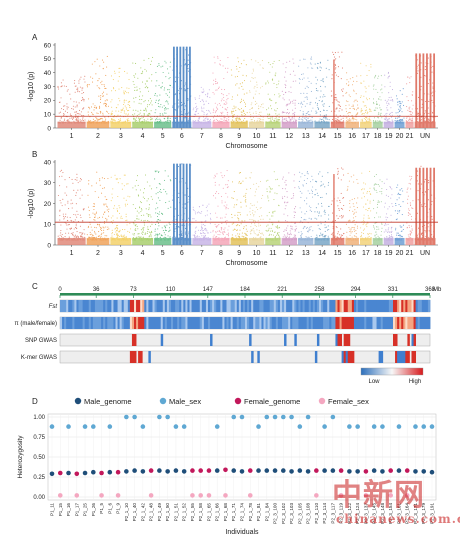  I want to click on y-tick-label: 30, so click(48, 183).